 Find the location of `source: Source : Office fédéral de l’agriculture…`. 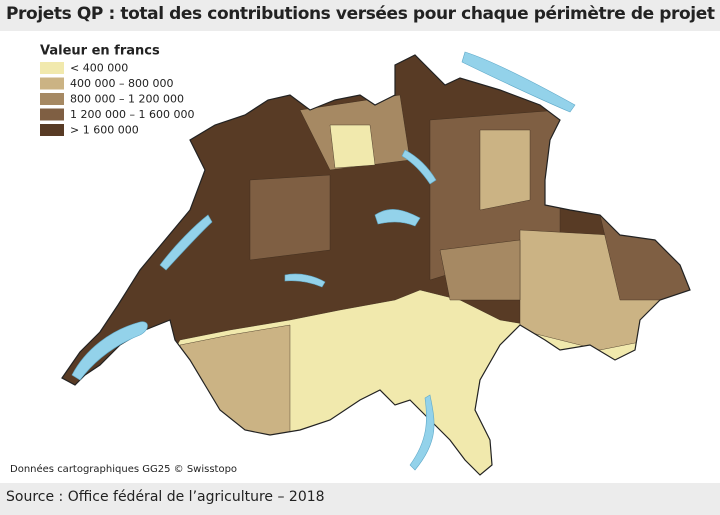

source: Source : Office fédéral de l’agriculture… is located at coordinates (165, 497).